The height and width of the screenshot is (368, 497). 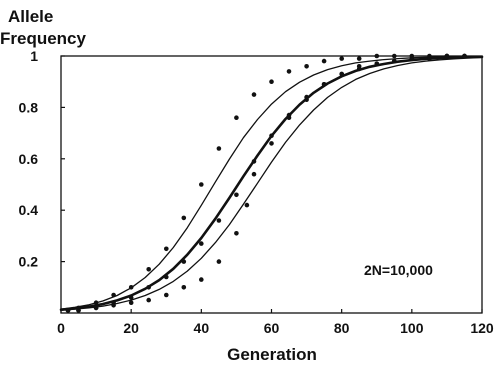 I want to click on y-tick-label: 0.6, so click(x=29, y=159).